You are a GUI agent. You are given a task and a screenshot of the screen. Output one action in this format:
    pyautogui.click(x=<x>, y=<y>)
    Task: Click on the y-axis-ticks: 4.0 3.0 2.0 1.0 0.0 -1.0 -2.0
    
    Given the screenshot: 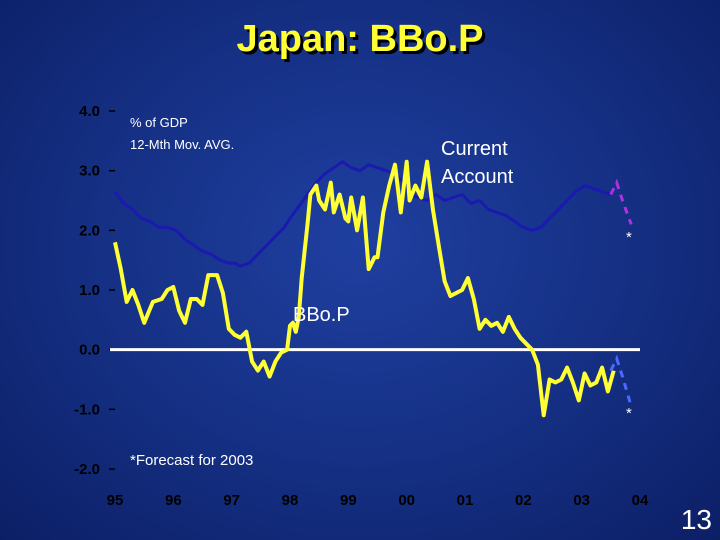 What is the action you would take?
    pyautogui.click(x=94, y=290)
    